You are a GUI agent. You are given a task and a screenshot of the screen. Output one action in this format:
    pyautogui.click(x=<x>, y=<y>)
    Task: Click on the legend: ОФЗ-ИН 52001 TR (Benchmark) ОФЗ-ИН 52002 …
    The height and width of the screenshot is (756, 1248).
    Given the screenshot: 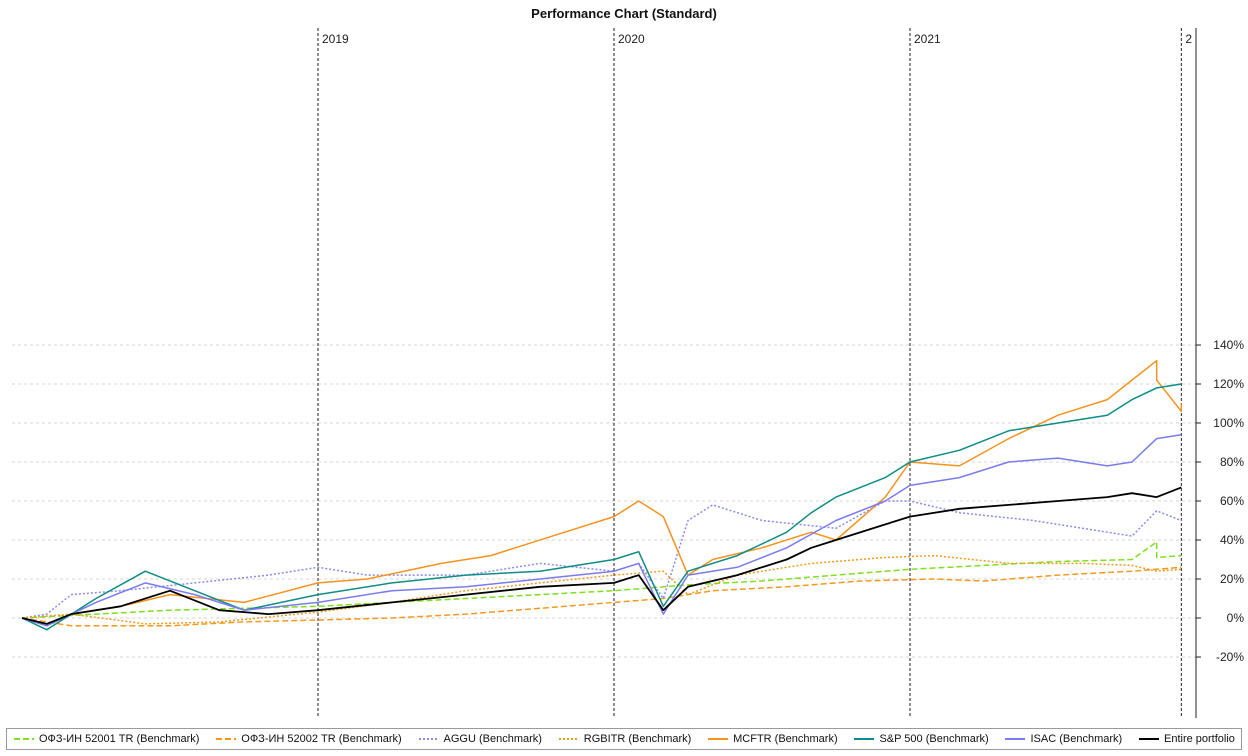 What is the action you would take?
    pyautogui.click(x=624, y=739)
    